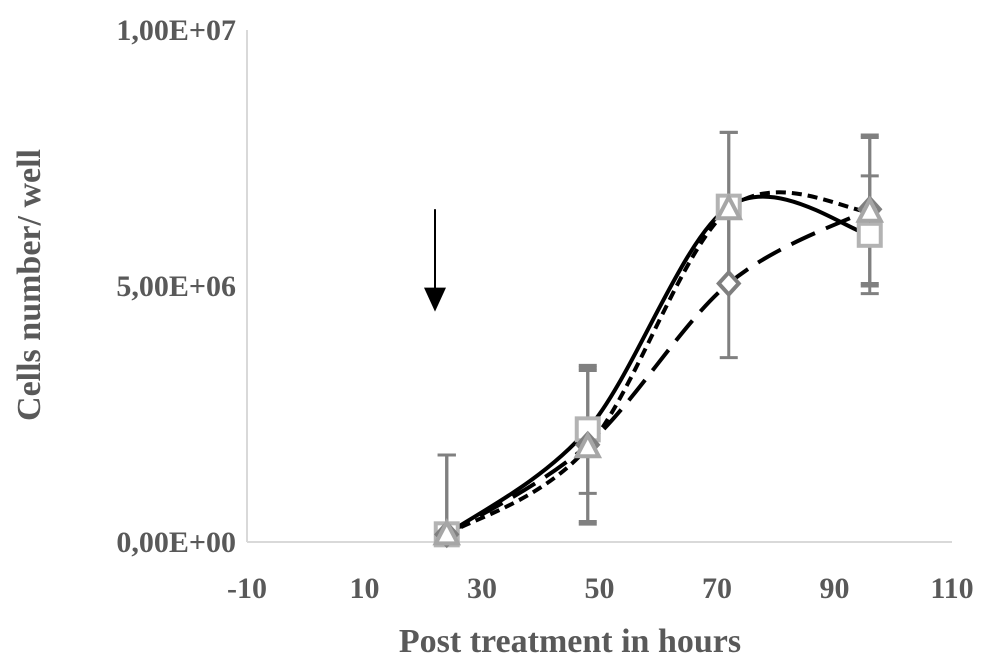 The width and height of the screenshot is (984, 659). Describe the element at coordinates (835, 588) in the screenshot. I see `x-tick-label: 90` at that location.